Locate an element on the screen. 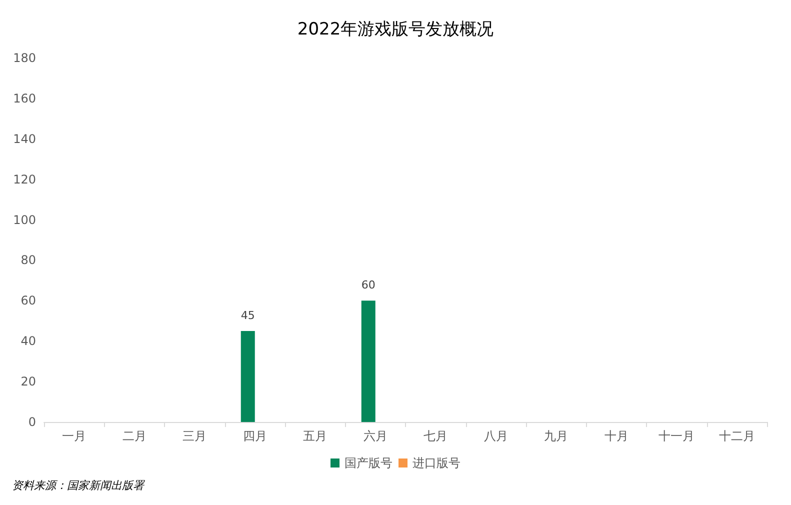 The image size is (791, 505). x-tick-label: 八月 is located at coordinates (496, 436).